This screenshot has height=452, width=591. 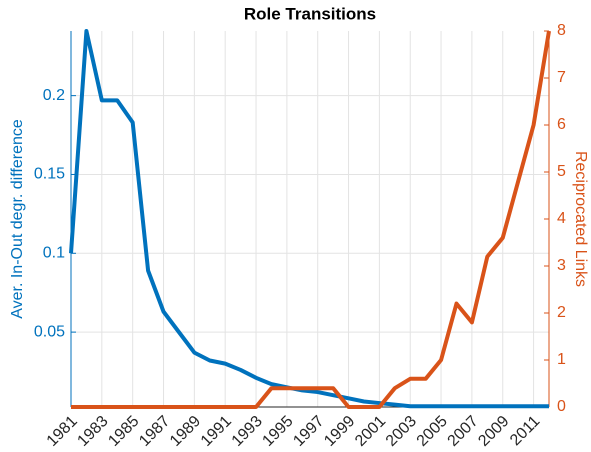 I want to click on y2-tick-label: 6, so click(x=561, y=124).